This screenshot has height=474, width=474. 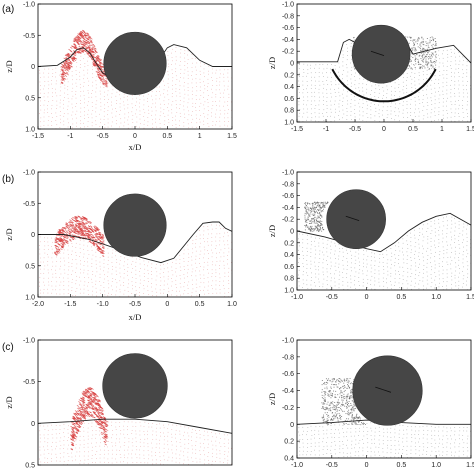 I want to click on y-tick-label: 1.0, so click(x=289, y=291).